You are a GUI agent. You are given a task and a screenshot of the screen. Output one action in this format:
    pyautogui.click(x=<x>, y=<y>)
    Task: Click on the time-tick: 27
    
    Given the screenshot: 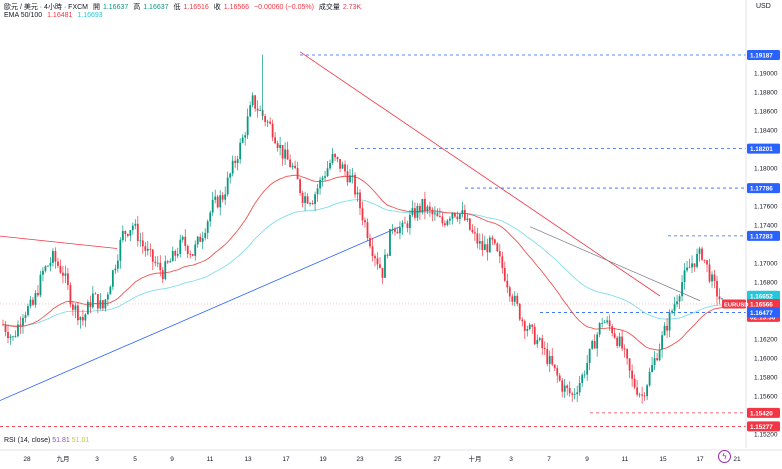 What is the action you would take?
    pyautogui.click(x=437, y=459)
    